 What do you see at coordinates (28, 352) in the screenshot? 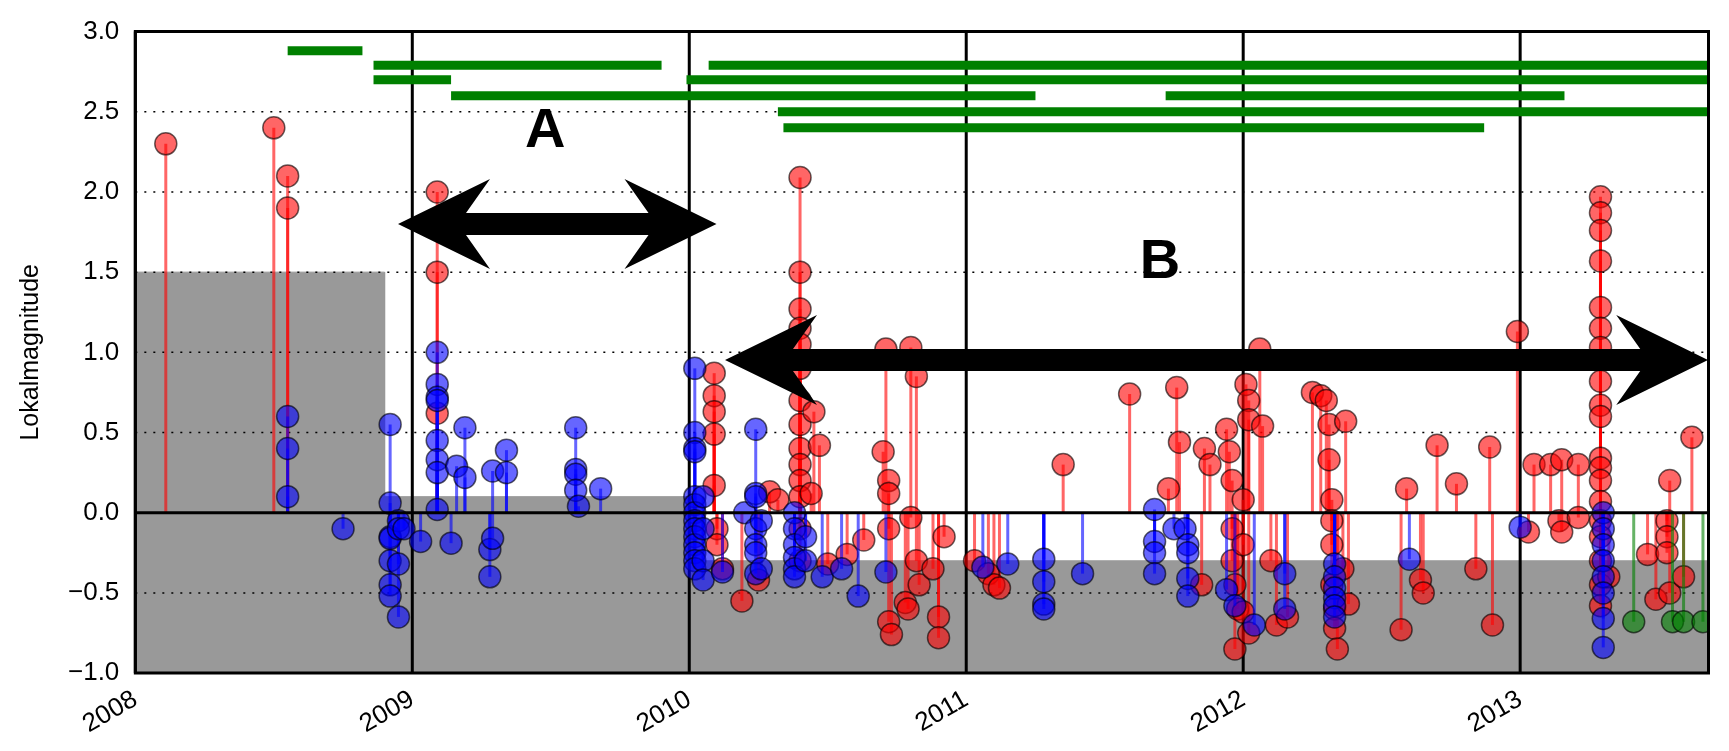
I see `y-axis-title: Lokalmagnitude` at bounding box center [28, 352].